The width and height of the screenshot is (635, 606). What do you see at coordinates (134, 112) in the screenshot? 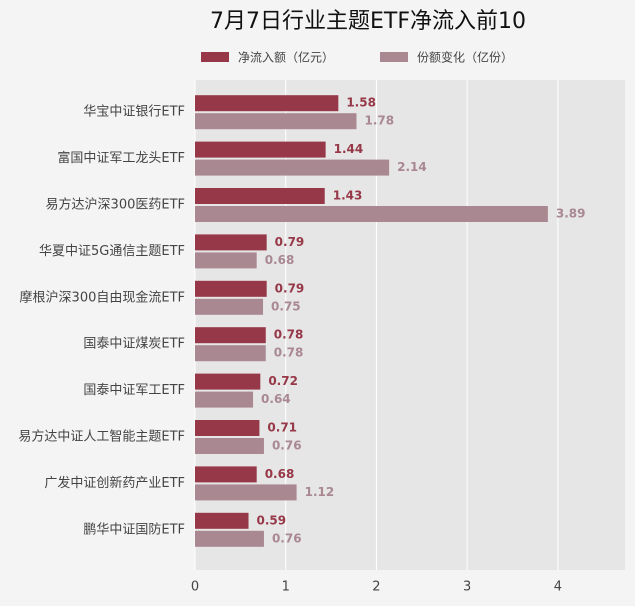
I see `y-tick-label: 华宝中证银行ETF` at bounding box center [134, 112].